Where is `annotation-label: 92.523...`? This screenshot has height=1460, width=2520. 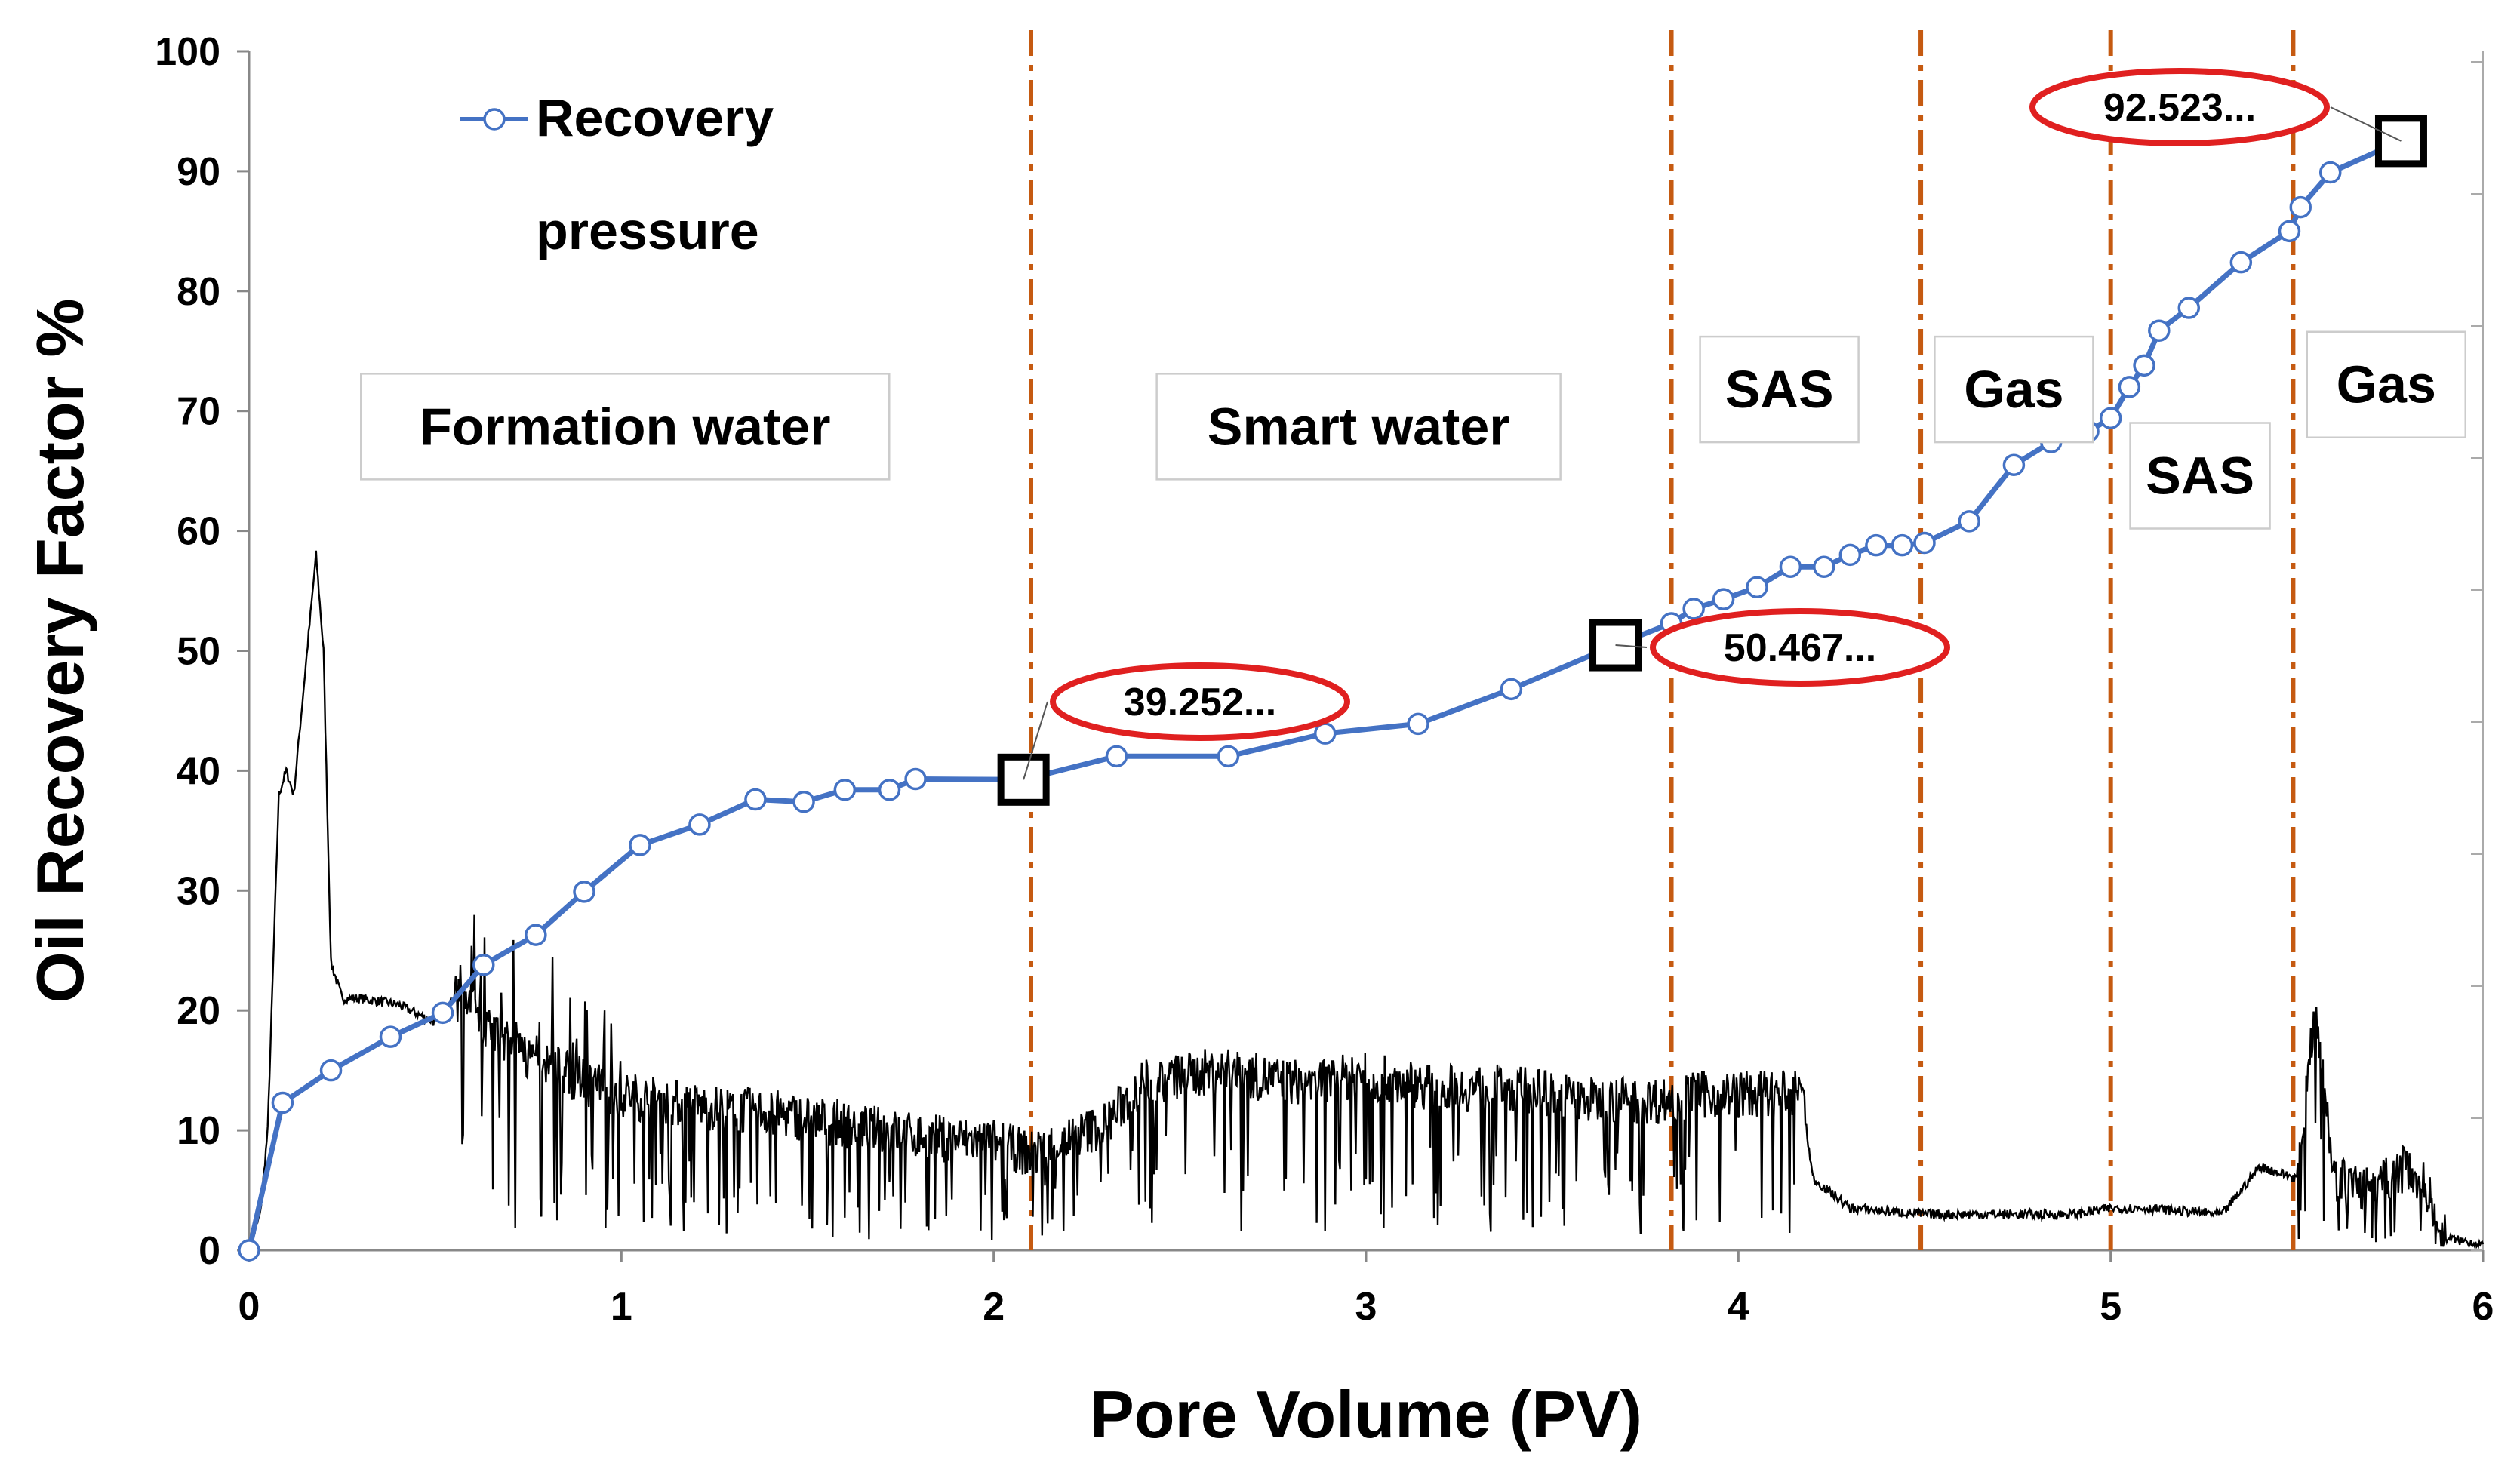
annotation-label: 92.523... is located at coordinates (2179, 108).